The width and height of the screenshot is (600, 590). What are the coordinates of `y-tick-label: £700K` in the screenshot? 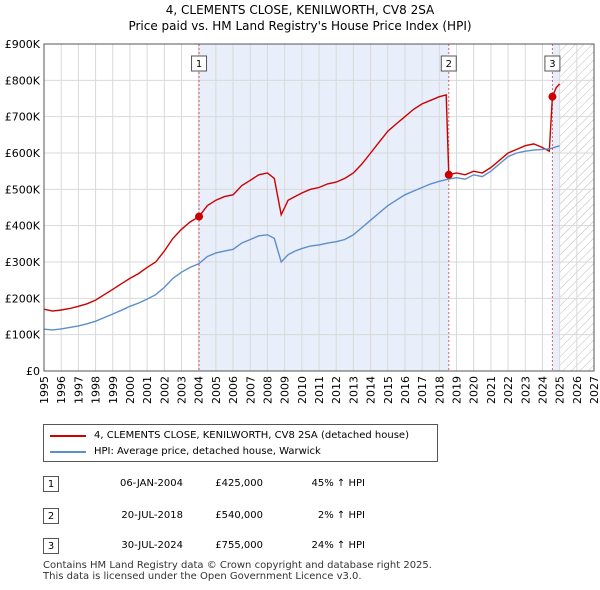 It's located at (23, 117).